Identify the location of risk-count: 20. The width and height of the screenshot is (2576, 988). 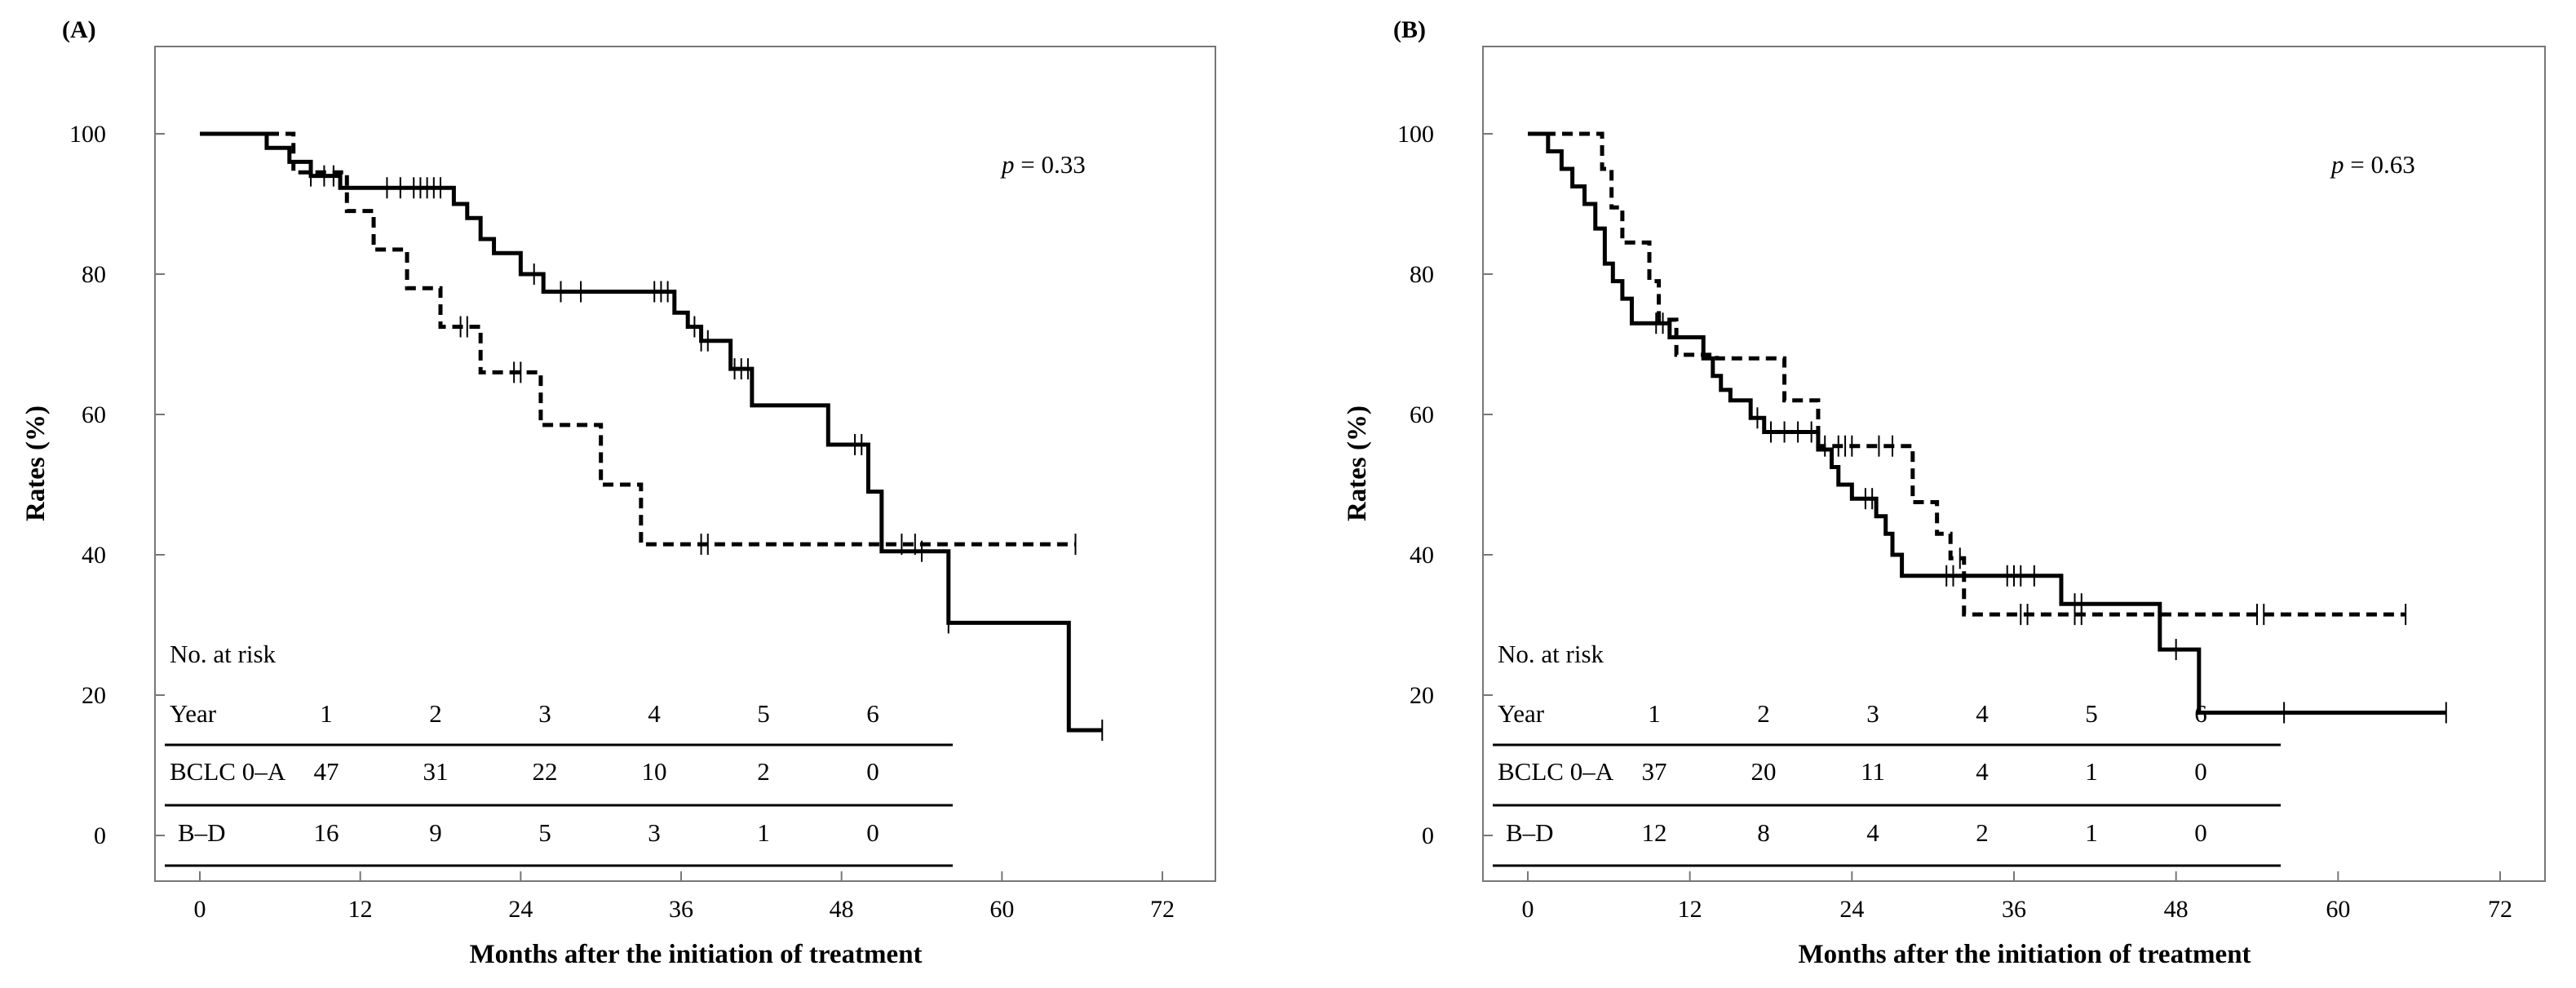
(1764, 771).